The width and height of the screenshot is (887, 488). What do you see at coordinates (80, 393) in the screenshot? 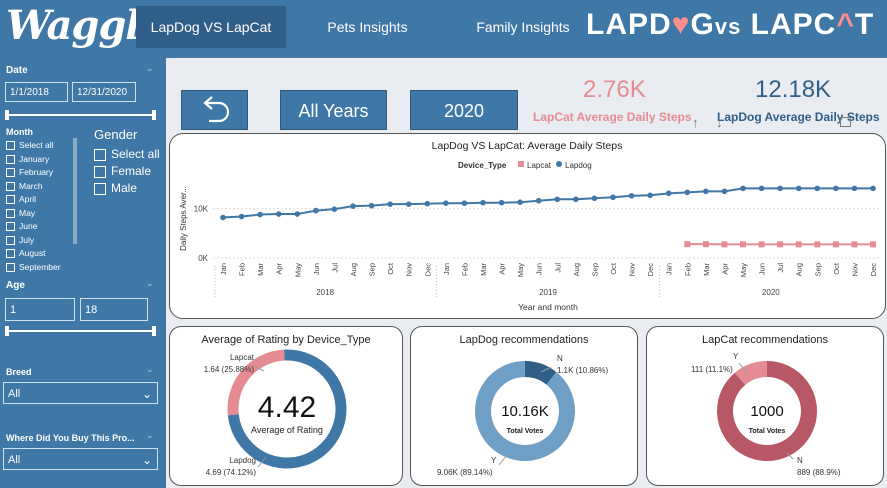
I see `breed-dropdown: All ⌄` at bounding box center [80, 393].